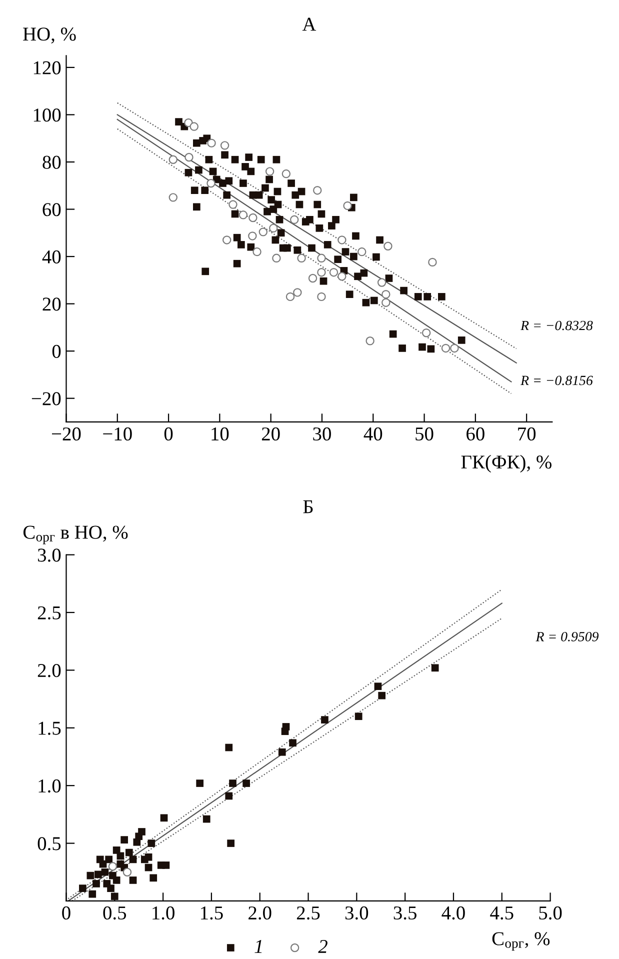 The height and width of the screenshot is (959, 619). I want to click on chart-title: А, so click(309, 24).